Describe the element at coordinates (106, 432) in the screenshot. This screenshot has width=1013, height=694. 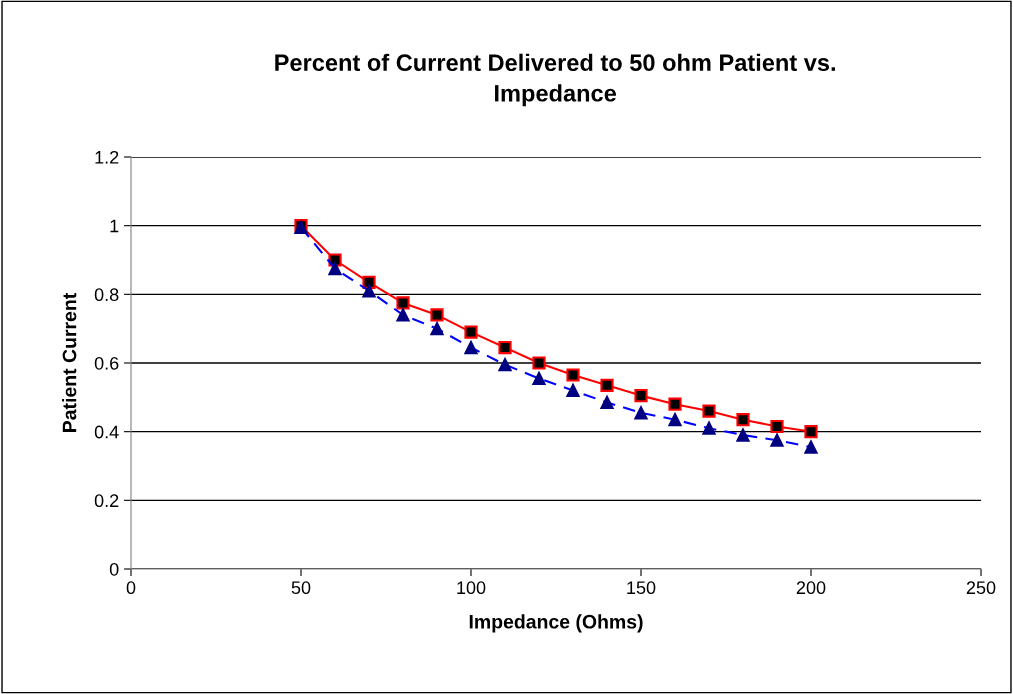
I see `y-tick-label: 0.4` at that location.